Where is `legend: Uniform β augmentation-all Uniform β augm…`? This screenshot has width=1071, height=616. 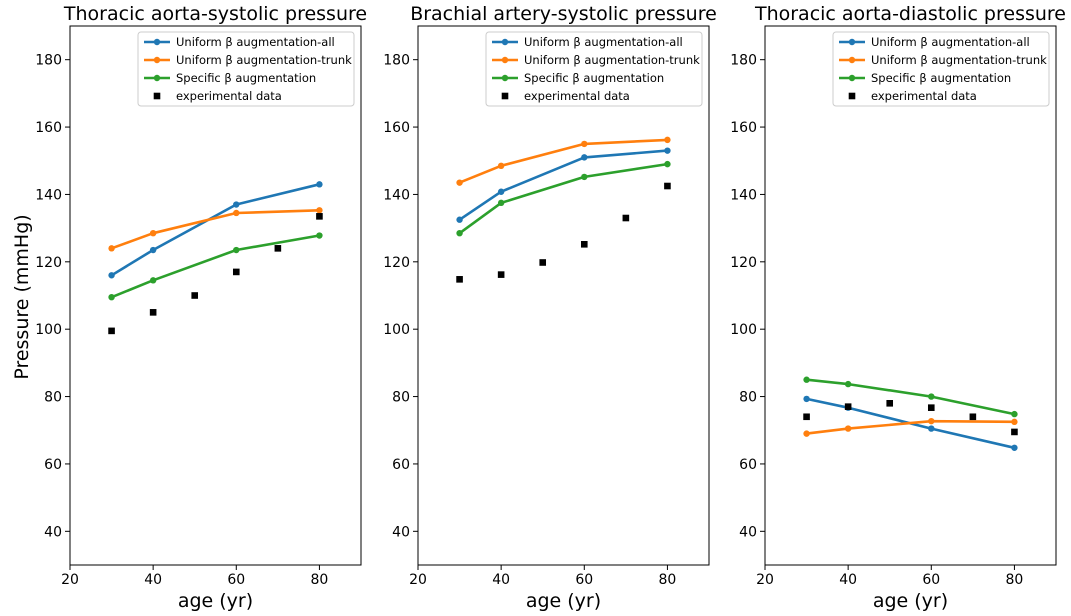
legend: Uniform β augmentation-all Uniform β augm… is located at coordinates (594, 69).